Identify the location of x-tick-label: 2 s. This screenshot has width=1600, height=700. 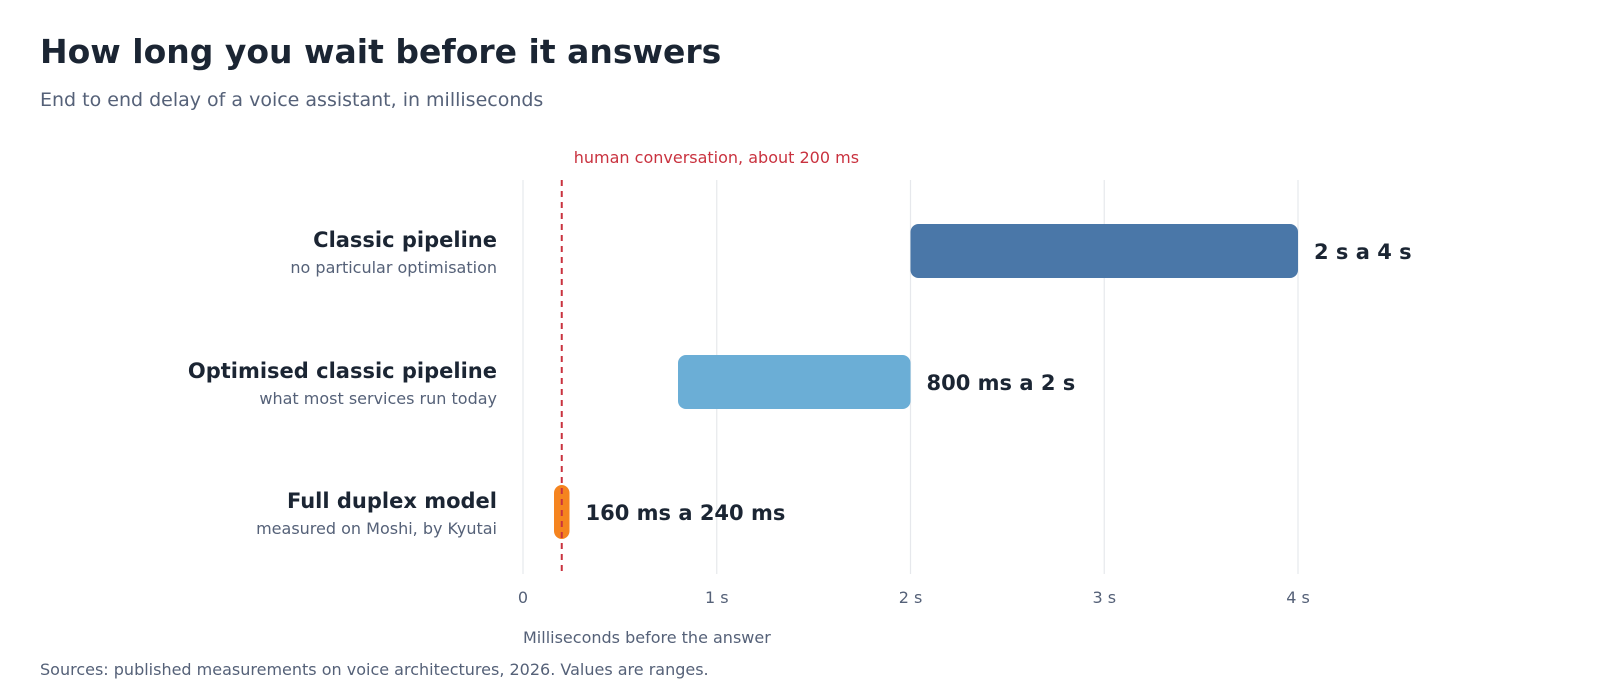
(911, 597).